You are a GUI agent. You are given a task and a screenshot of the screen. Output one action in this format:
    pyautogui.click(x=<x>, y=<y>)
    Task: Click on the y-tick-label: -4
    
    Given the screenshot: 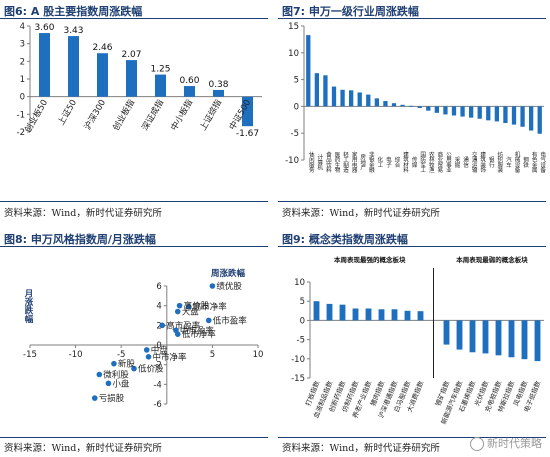 What is the action you would take?
    pyautogui.click(x=157, y=385)
    